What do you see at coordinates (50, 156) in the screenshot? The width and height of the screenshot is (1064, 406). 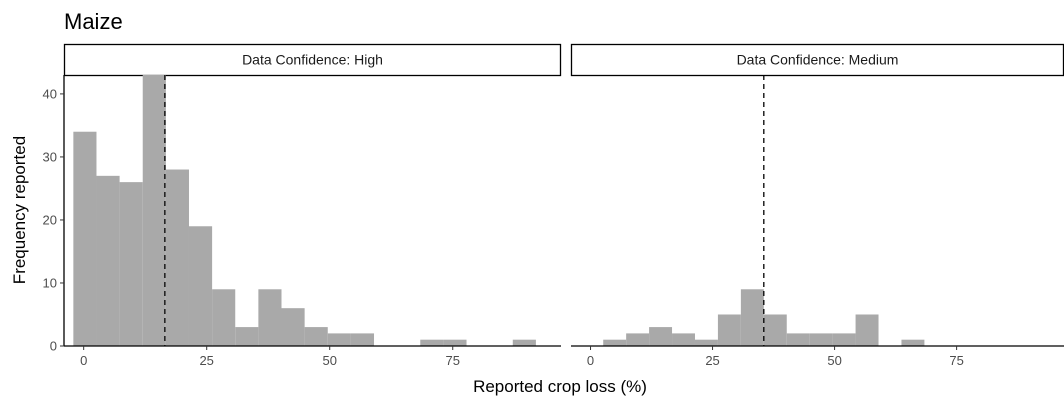 I see `y-tick-label: 30` at bounding box center [50, 156].